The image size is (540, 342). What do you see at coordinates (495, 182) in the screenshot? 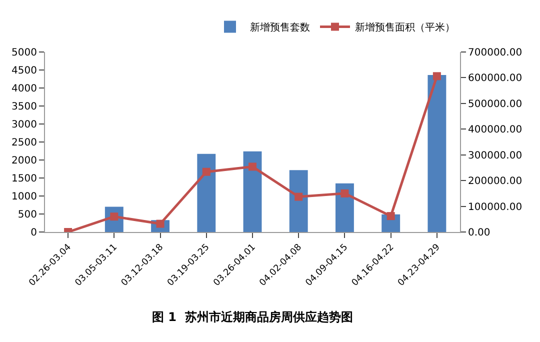
I see `y2-tick-label: 200000.00` at bounding box center [495, 182].